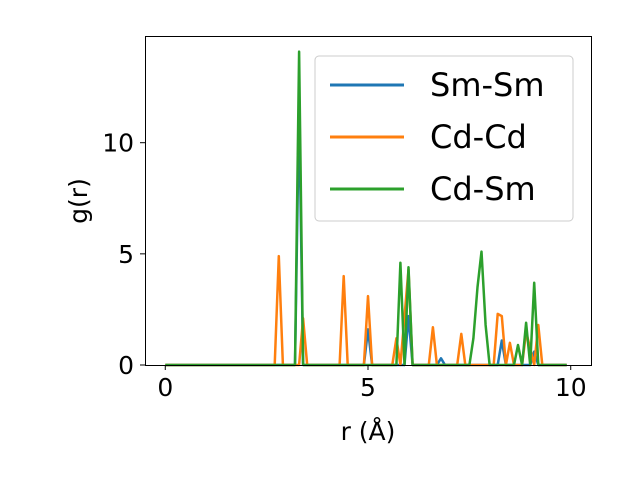 The image size is (640, 480). I want to click on y-tick-label: 5, so click(126, 254).